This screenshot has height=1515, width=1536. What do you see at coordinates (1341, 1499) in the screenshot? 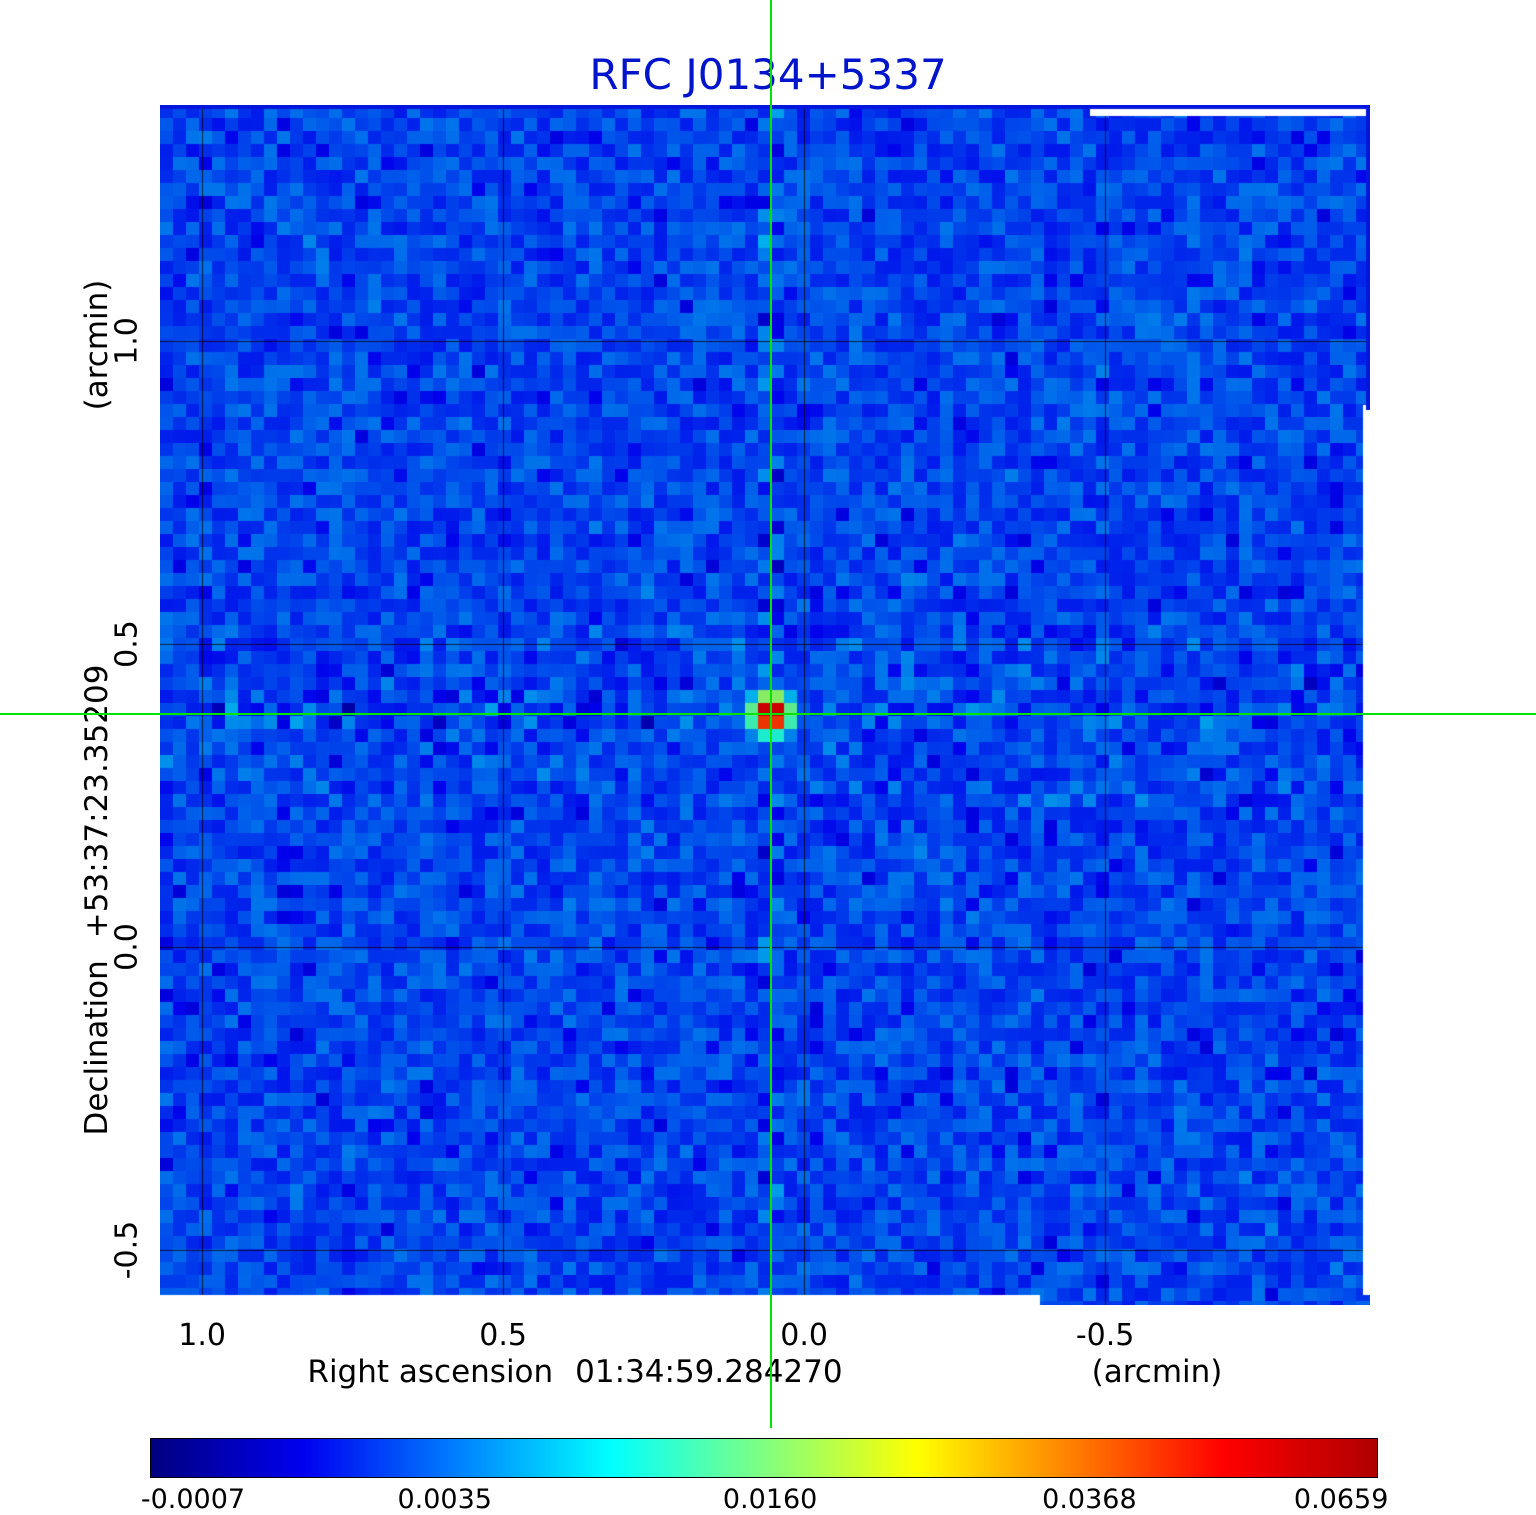
I see `colorbar-tick-label: 0.0659` at bounding box center [1341, 1499].